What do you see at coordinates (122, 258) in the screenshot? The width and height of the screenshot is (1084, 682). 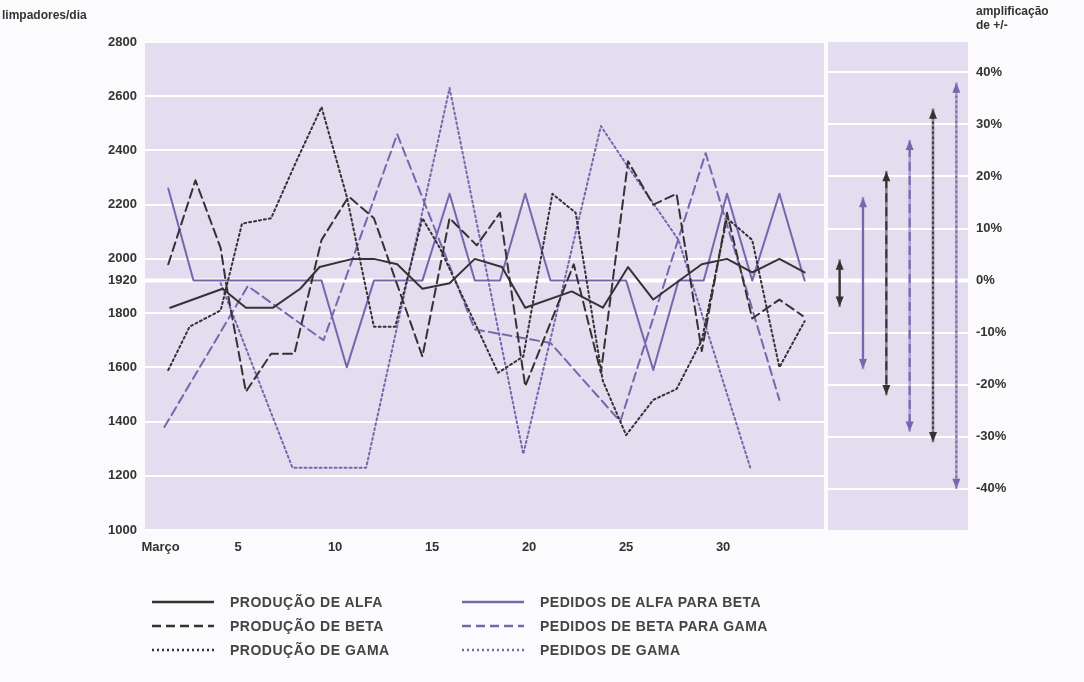 I see `y-tick-label: 2000` at bounding box center [122, 258].